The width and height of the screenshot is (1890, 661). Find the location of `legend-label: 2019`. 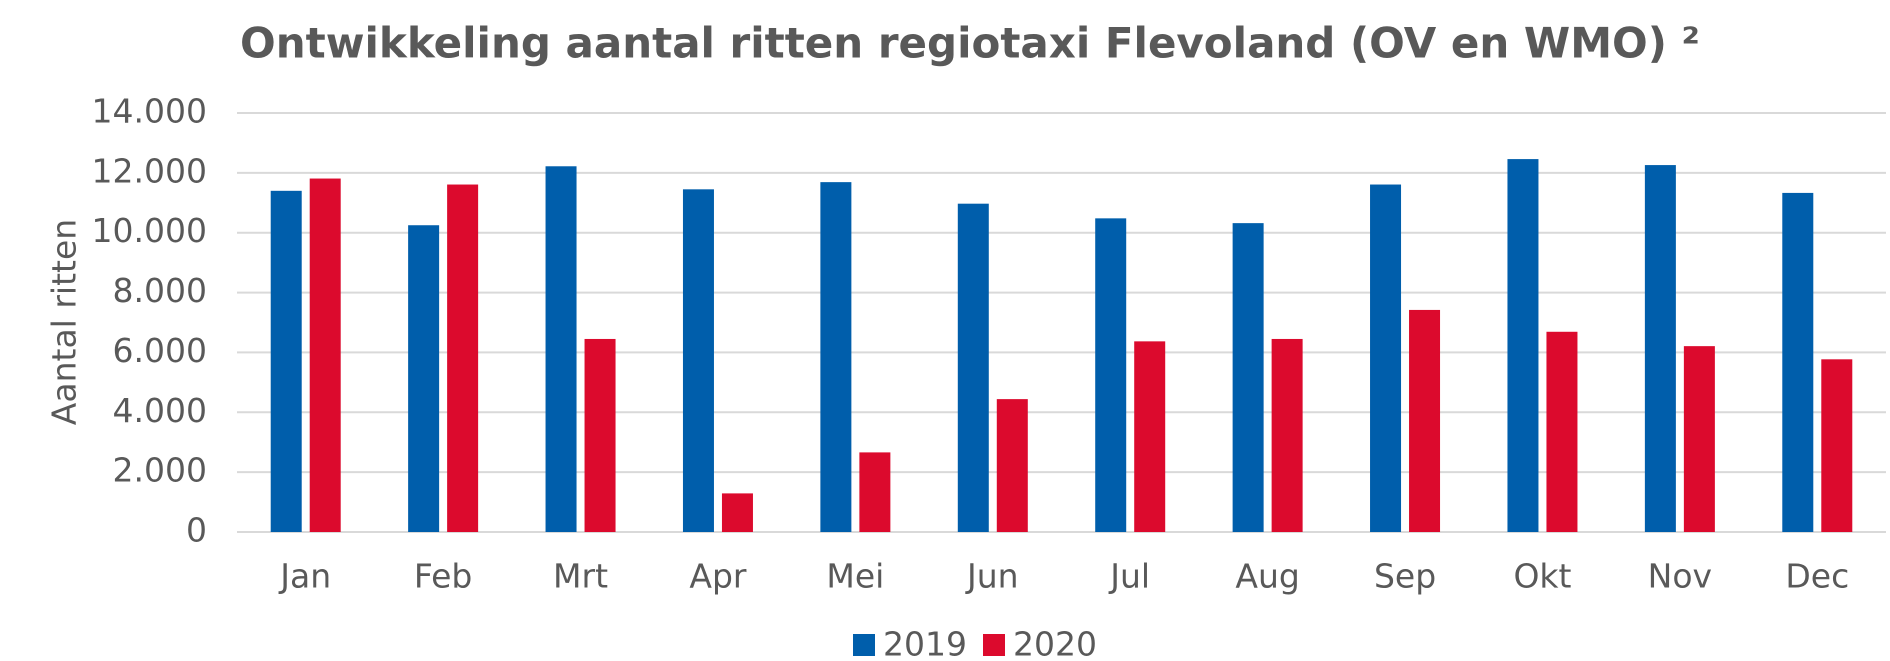

legend-label: 2019 is located at coordinates (925, 643).